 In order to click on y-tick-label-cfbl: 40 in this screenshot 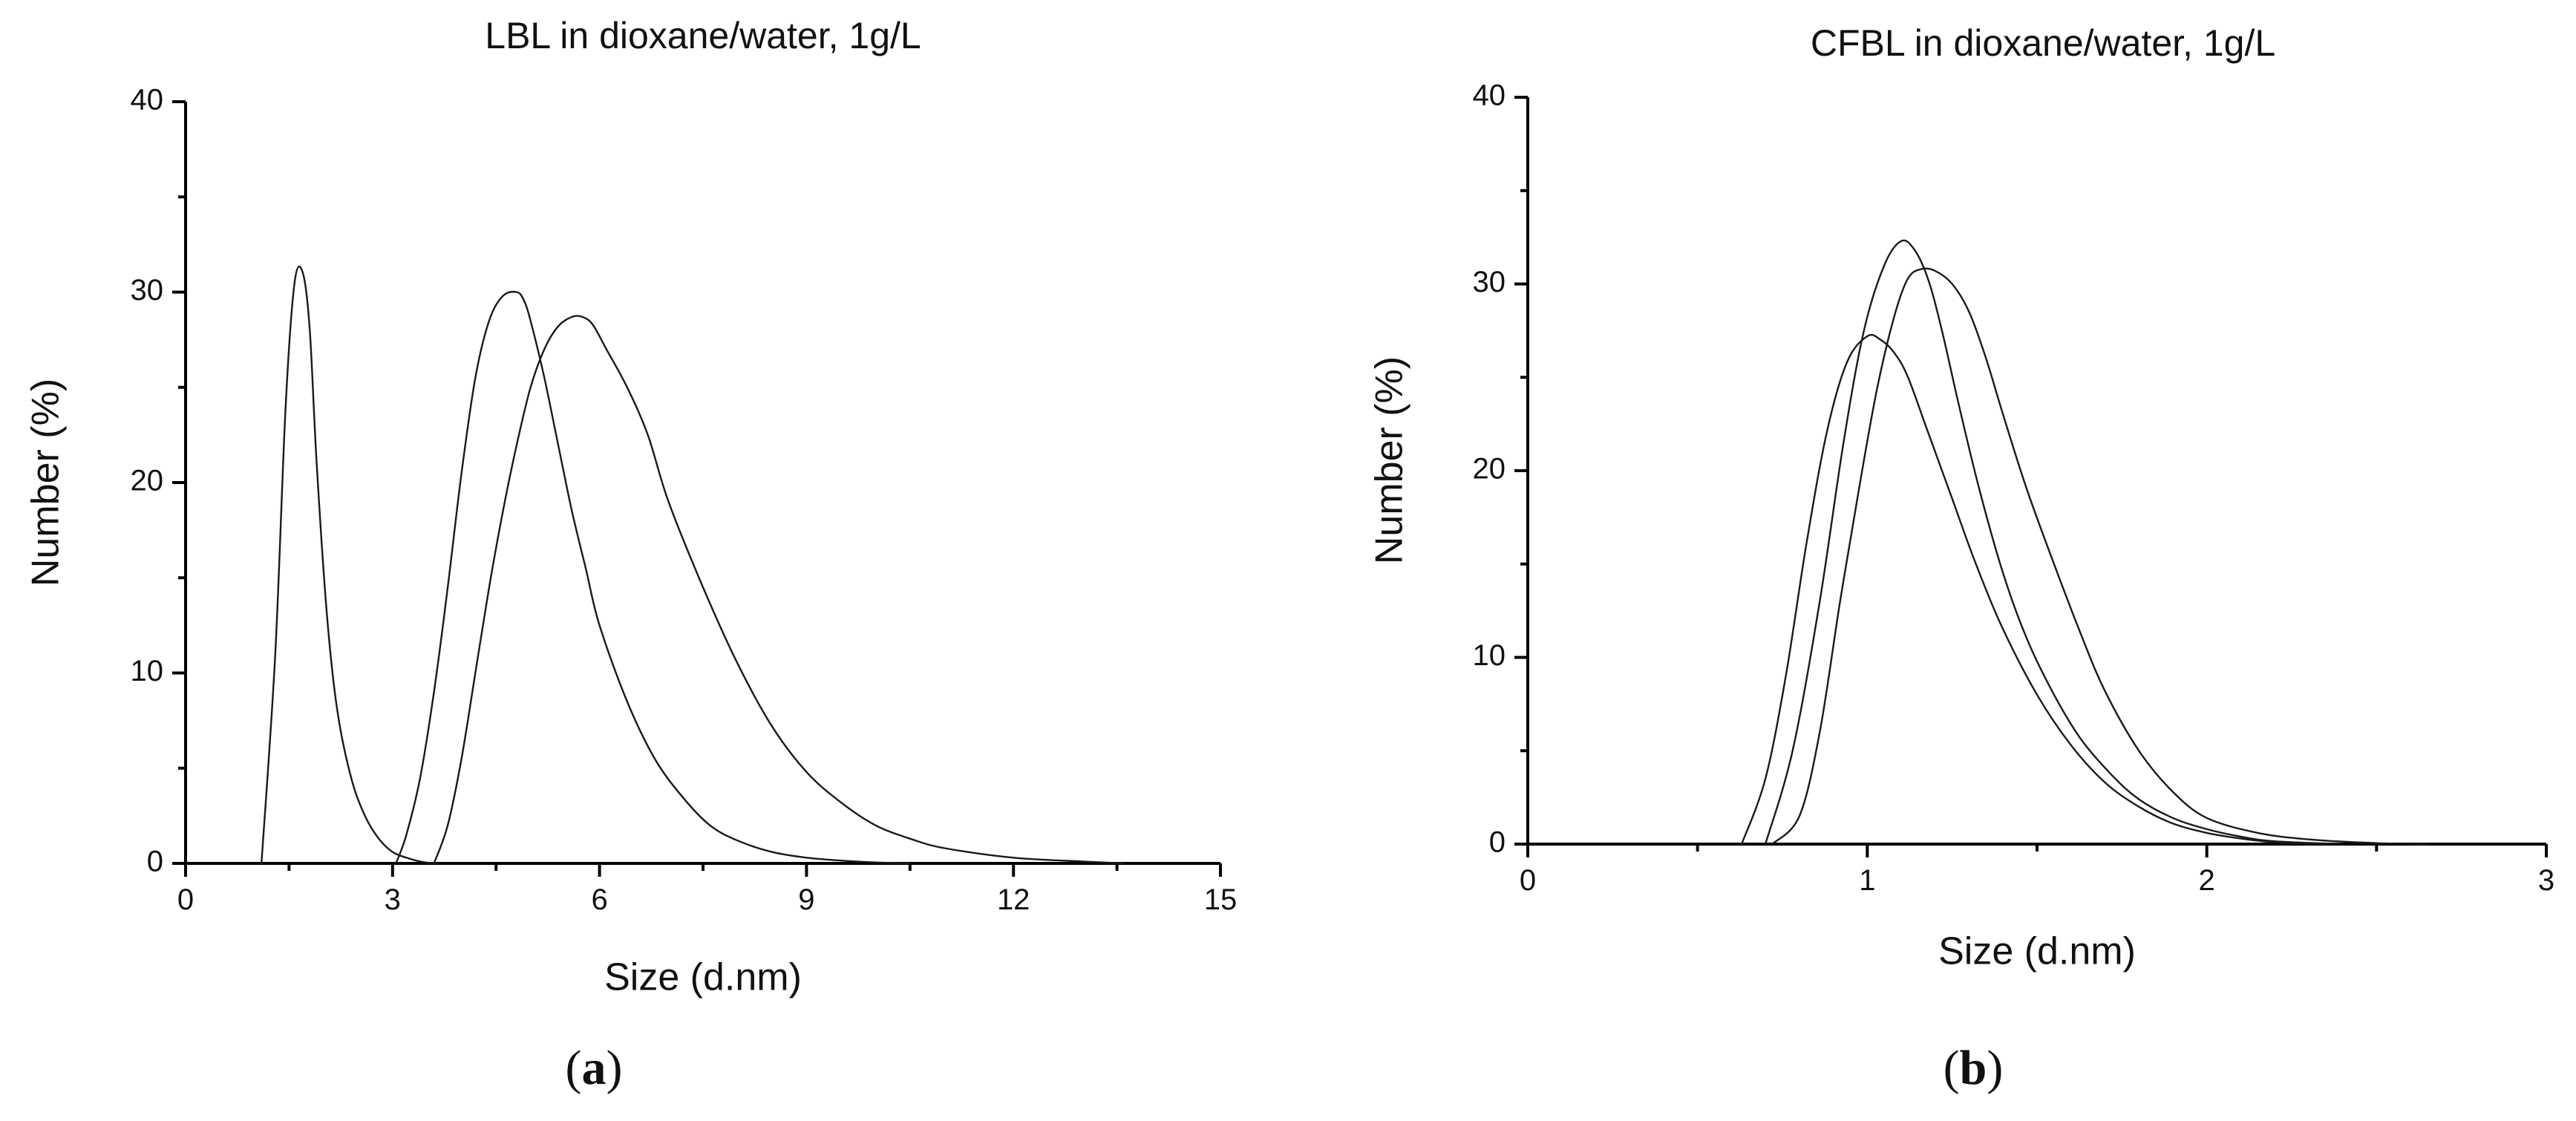, I will do `click(1489, 95)`.